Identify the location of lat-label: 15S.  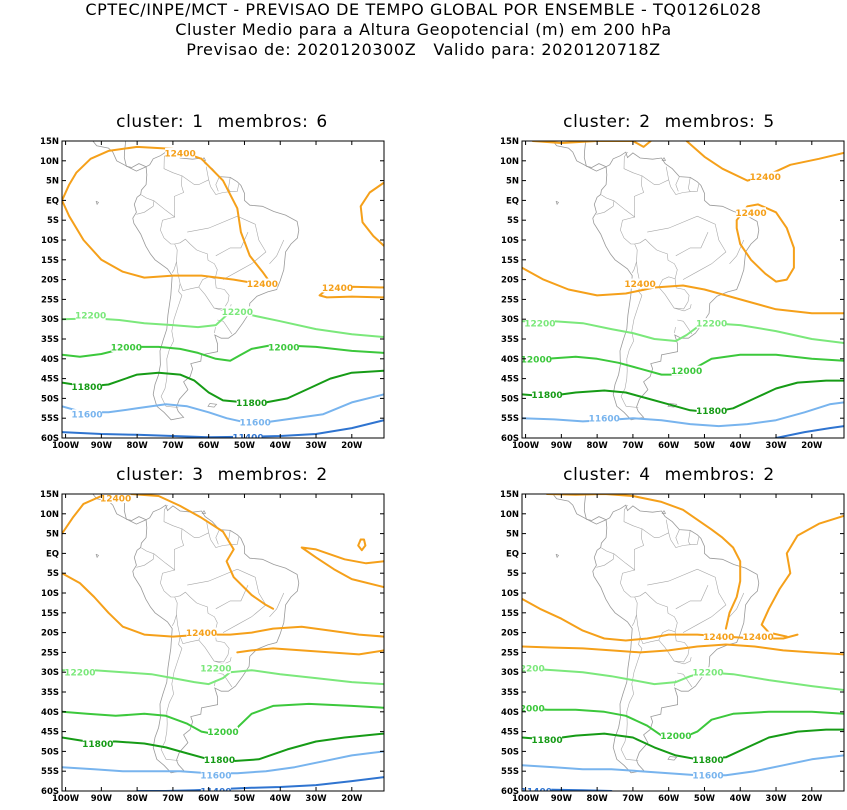
(50, 261).